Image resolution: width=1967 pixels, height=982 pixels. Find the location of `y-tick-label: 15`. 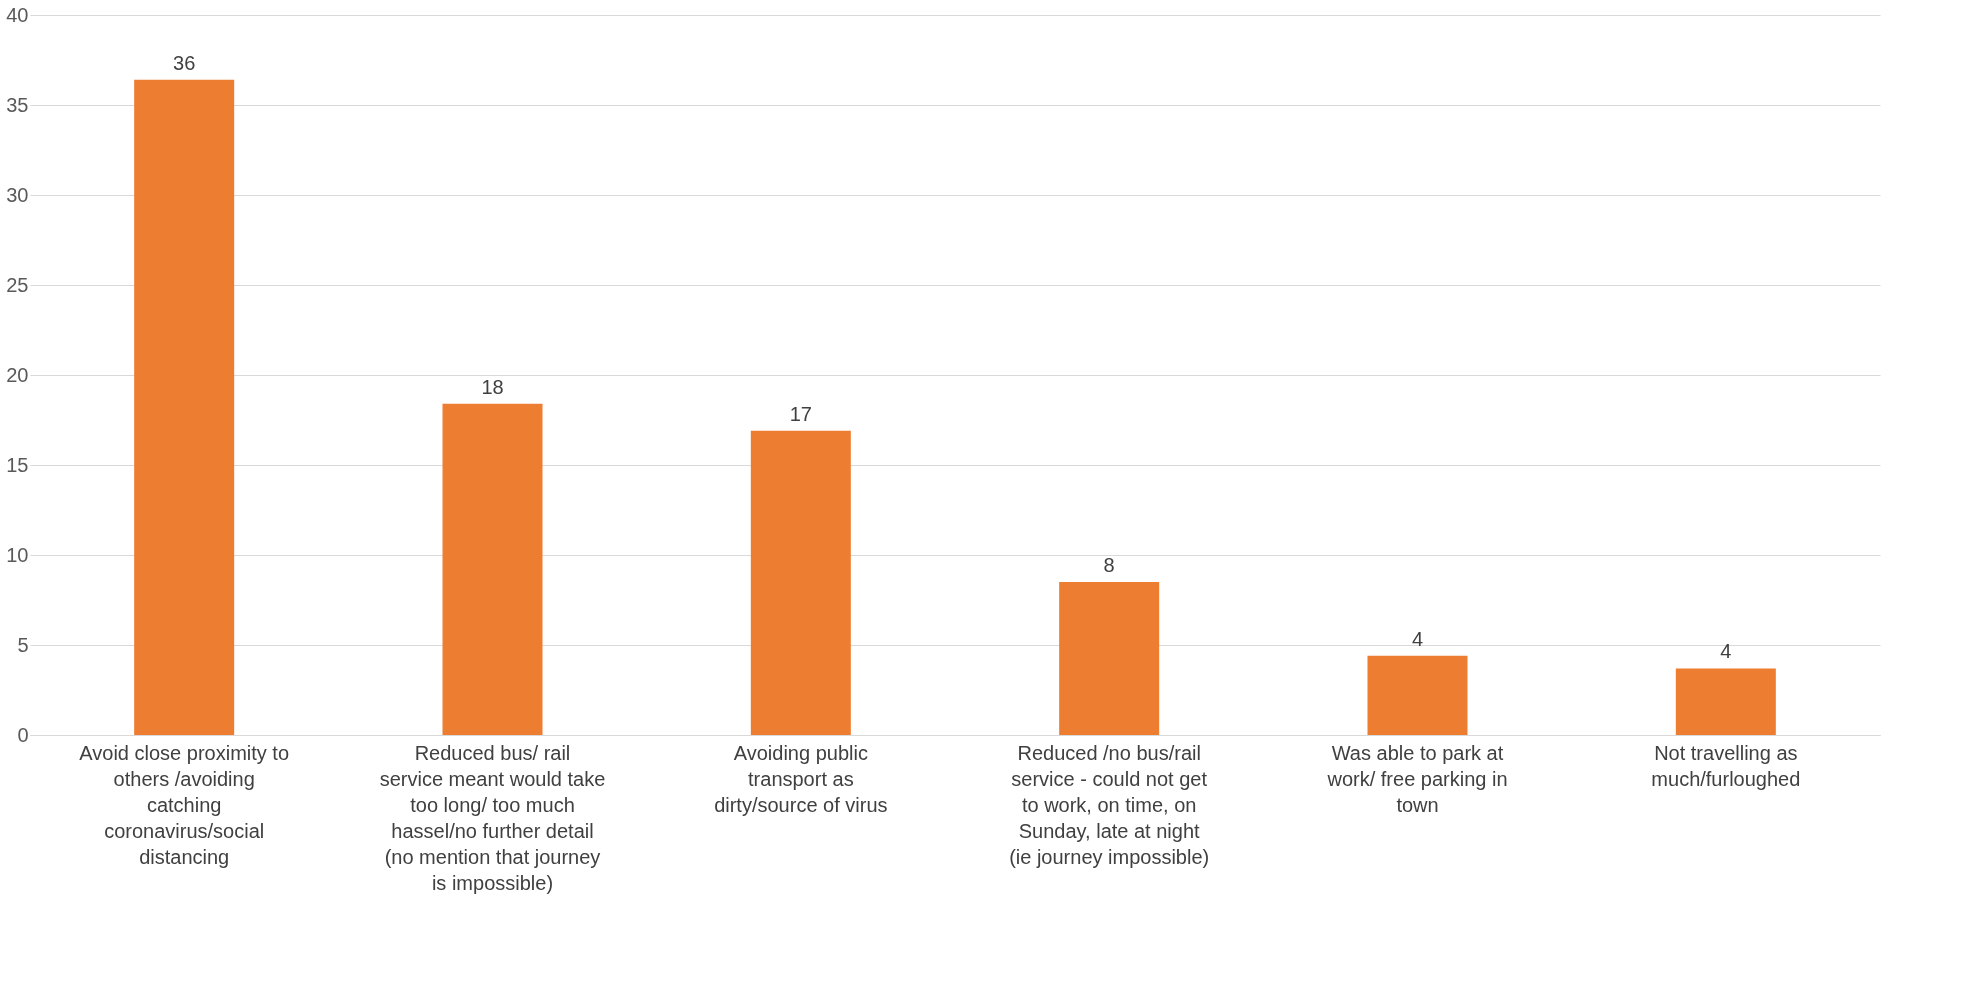

y-tick-label: 15 is located at coordinates (17, 464).